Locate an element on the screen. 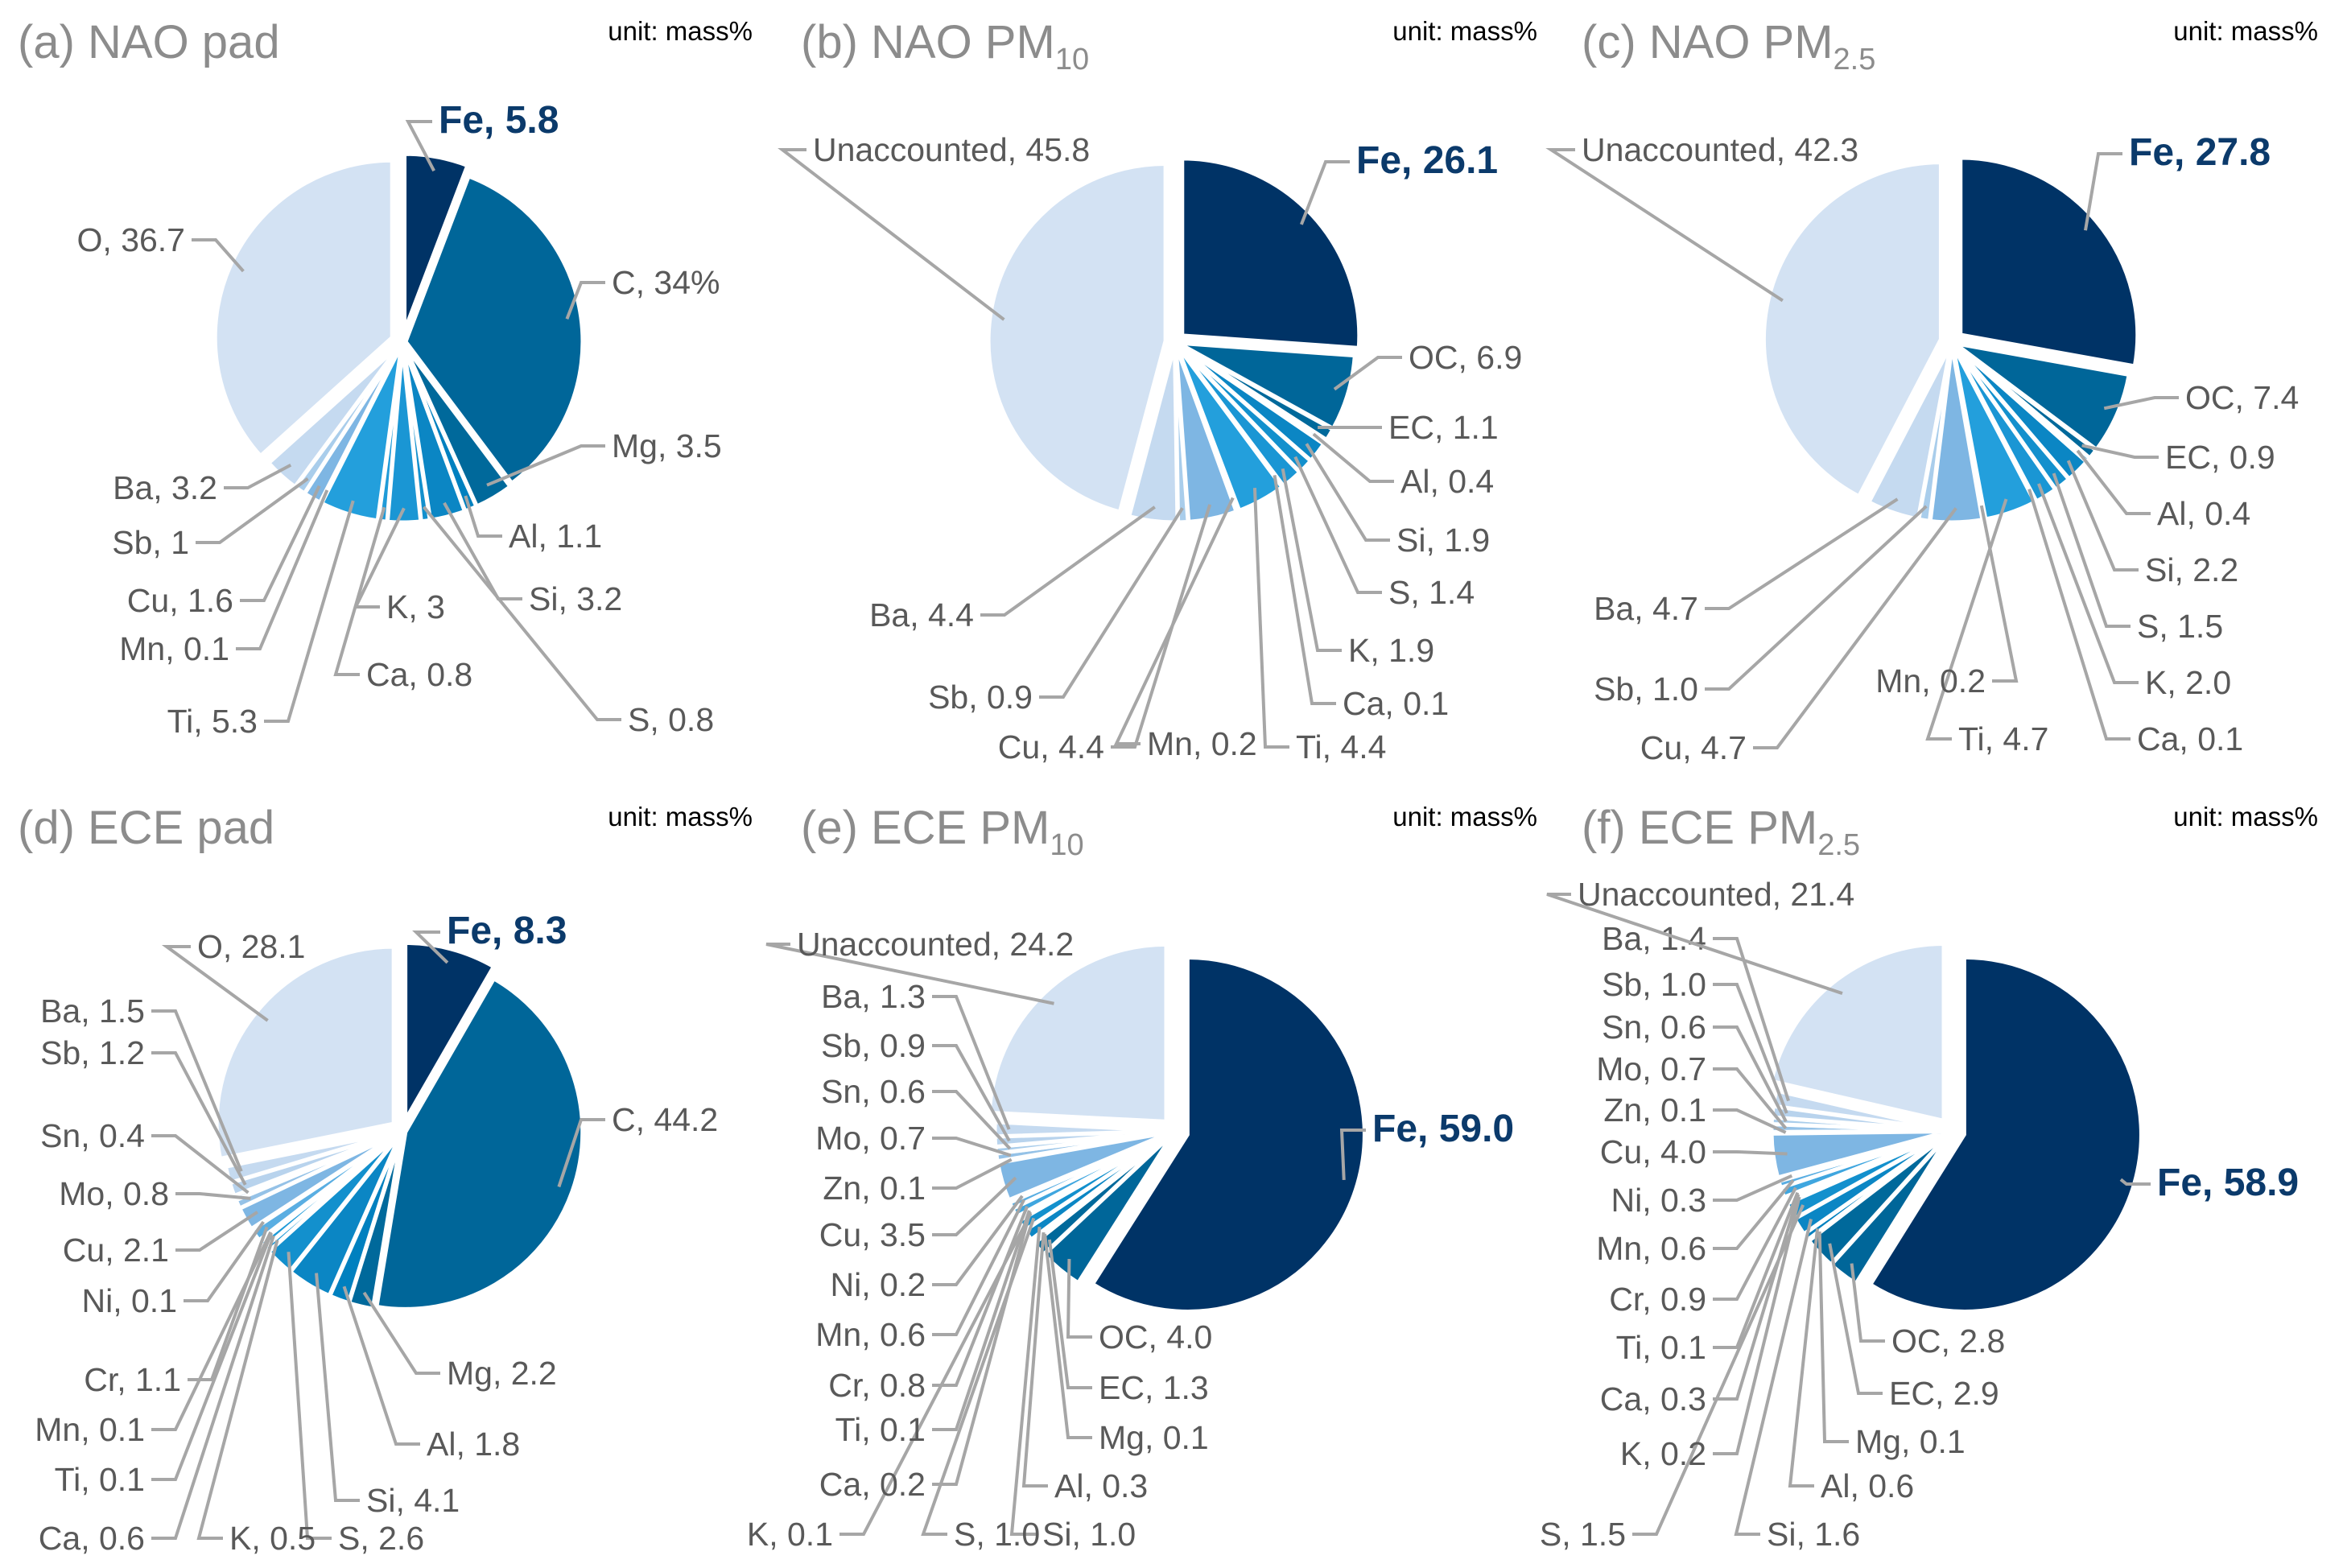 The height and width of the screenshot is (1568, 2343). data-label-mn: Mn, 0.1 is located at coordinates (90, 1429).